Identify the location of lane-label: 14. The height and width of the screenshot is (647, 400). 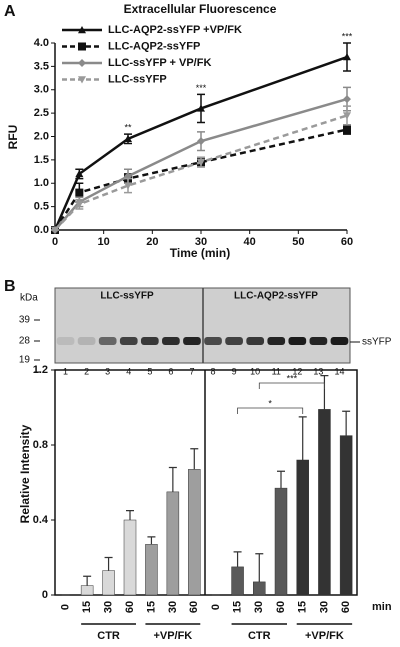
(339, 371).